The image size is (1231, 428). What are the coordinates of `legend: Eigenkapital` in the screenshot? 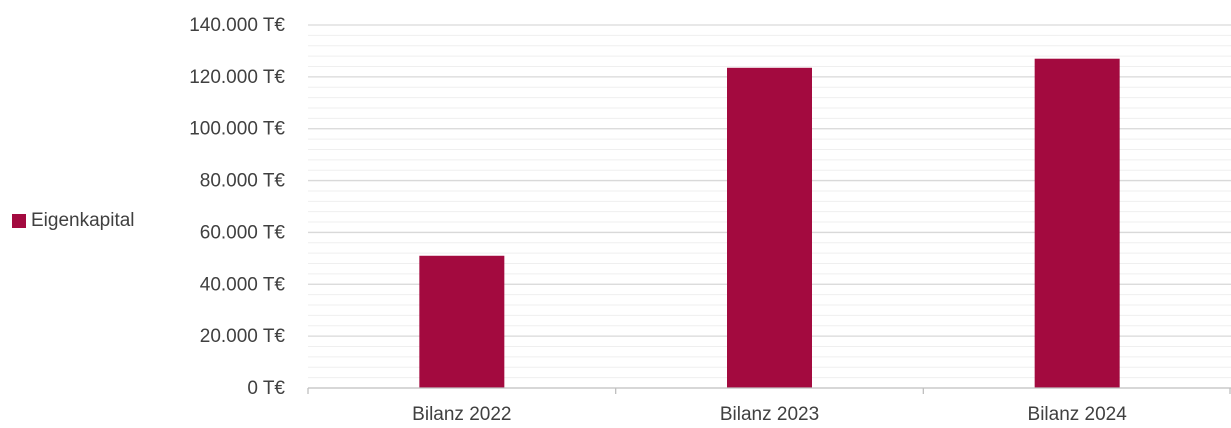 It's located at (73, 221).